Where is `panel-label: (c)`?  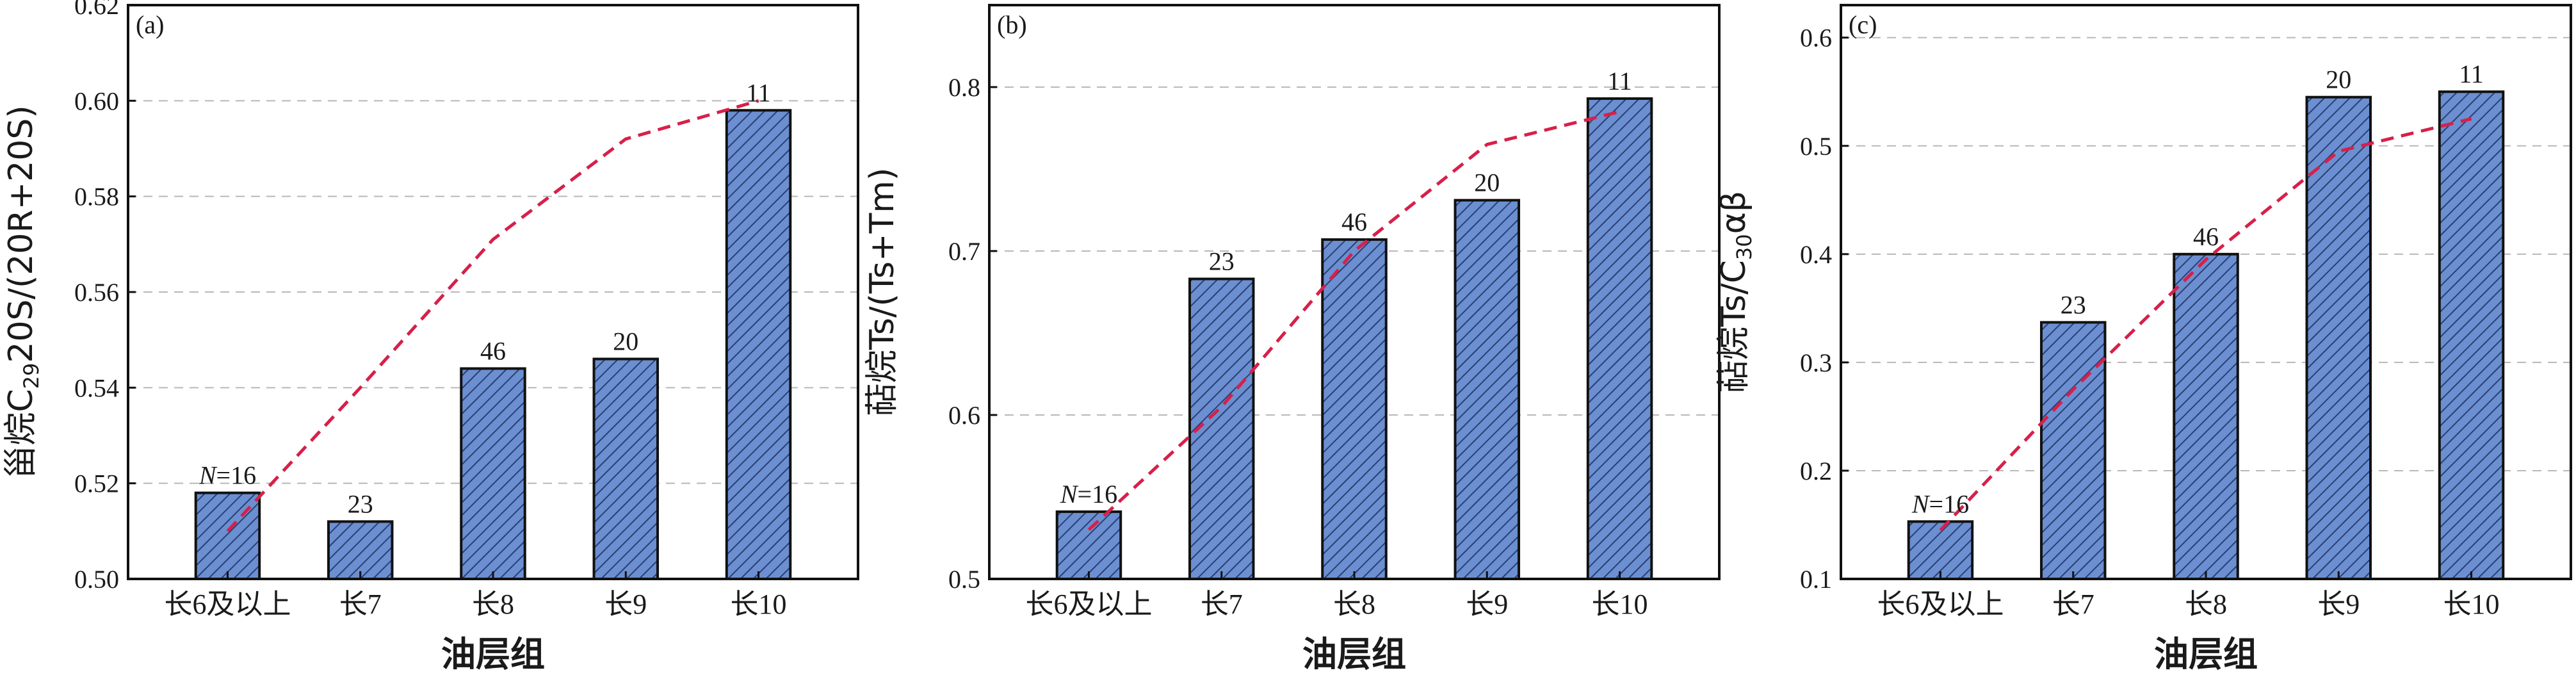
panel-label: (c) is located at coordinates (1863, 24).